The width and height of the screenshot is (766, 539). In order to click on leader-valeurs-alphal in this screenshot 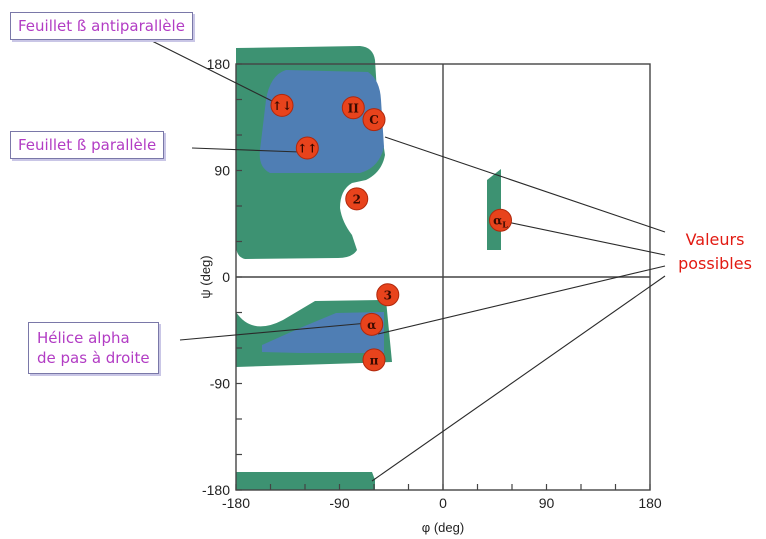, I will do `click(586, 238)`.